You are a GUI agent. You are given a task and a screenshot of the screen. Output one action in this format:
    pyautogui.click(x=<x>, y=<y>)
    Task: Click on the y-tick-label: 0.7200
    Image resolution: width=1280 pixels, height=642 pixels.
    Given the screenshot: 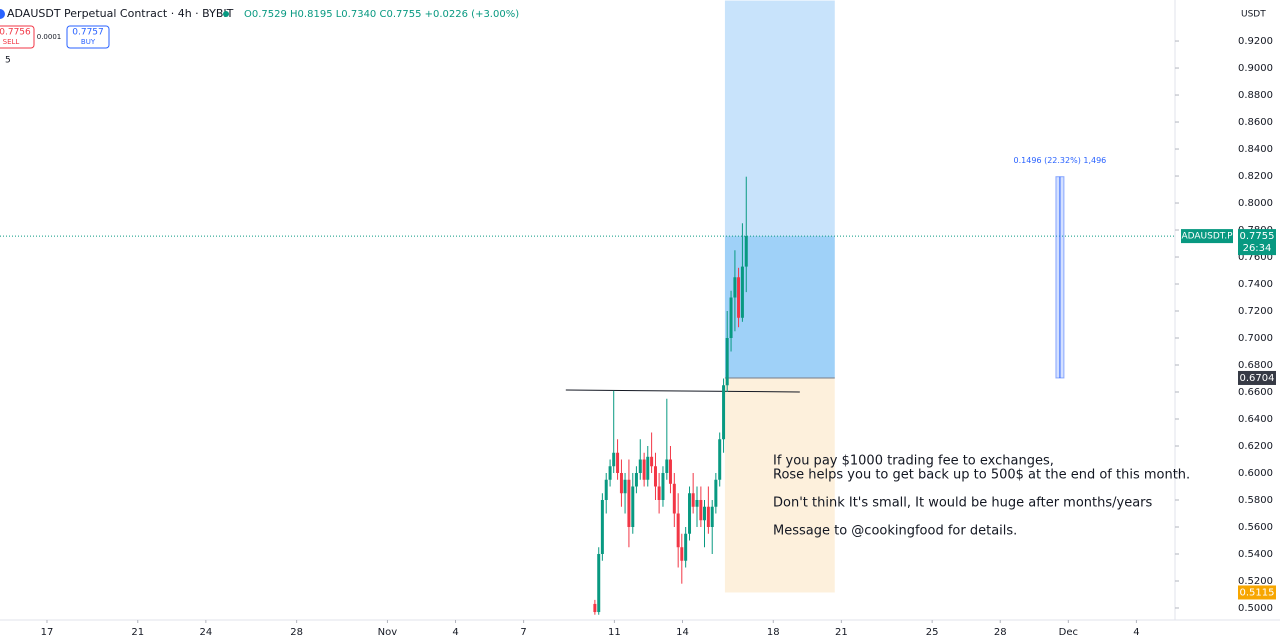 What is the action you would take?
    pyautogui.click(x=1255, y=311)
    